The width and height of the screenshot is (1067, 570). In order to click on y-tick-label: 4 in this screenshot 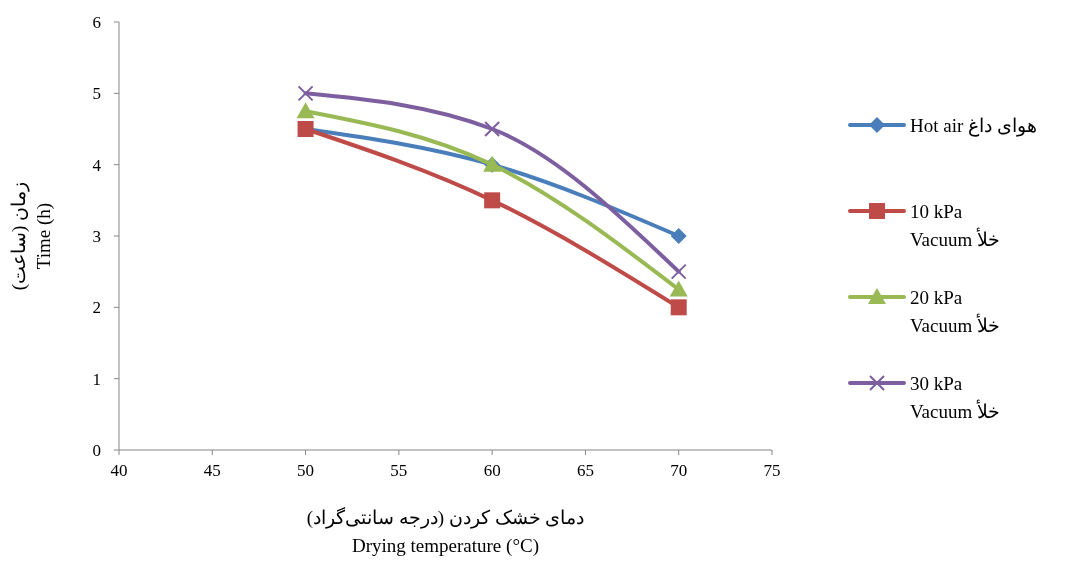, I will do `click(97, 165)`.